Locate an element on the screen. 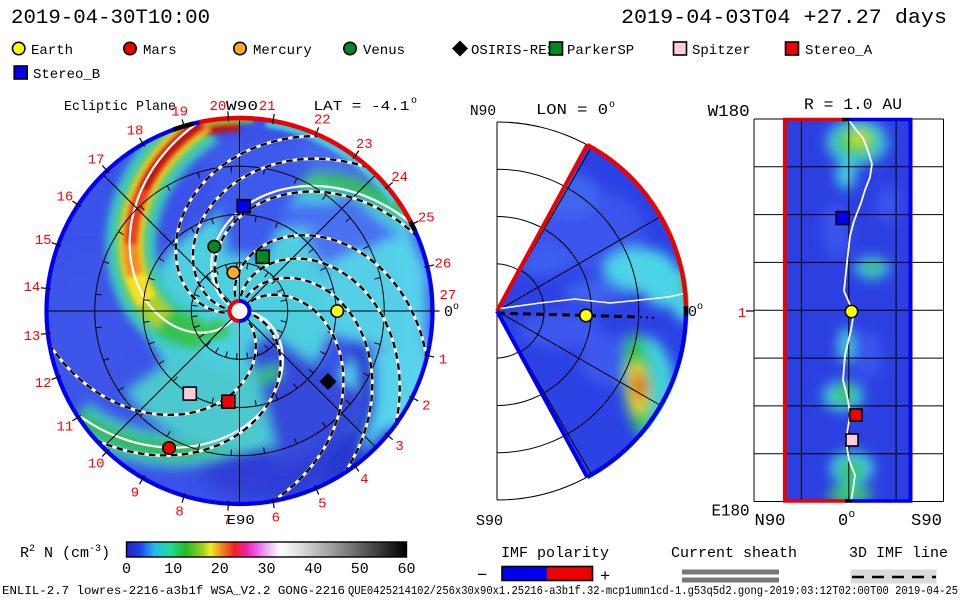  svg-text: 3 is located at coordinates (399, 447).